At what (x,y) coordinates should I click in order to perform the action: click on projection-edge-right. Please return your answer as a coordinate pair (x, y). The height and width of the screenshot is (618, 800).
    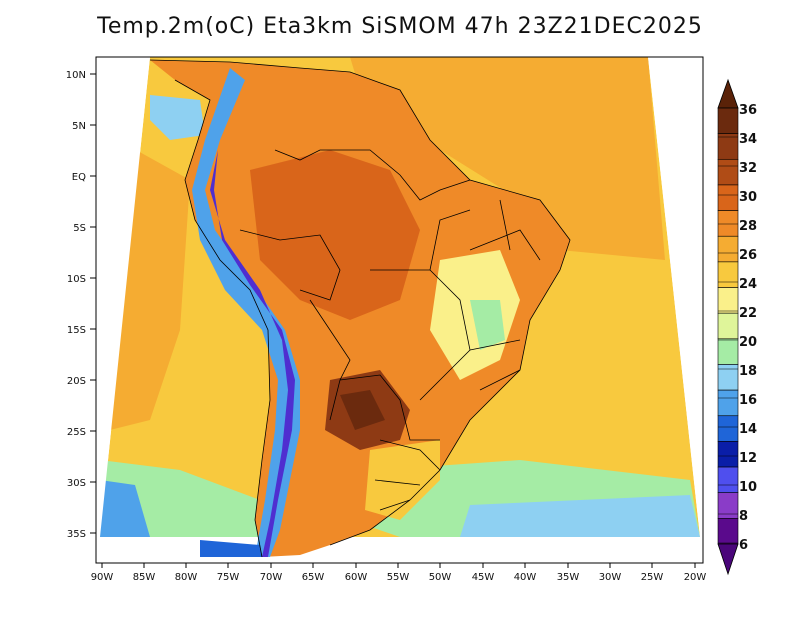
    Looking at the image, I should click on (675, 307).